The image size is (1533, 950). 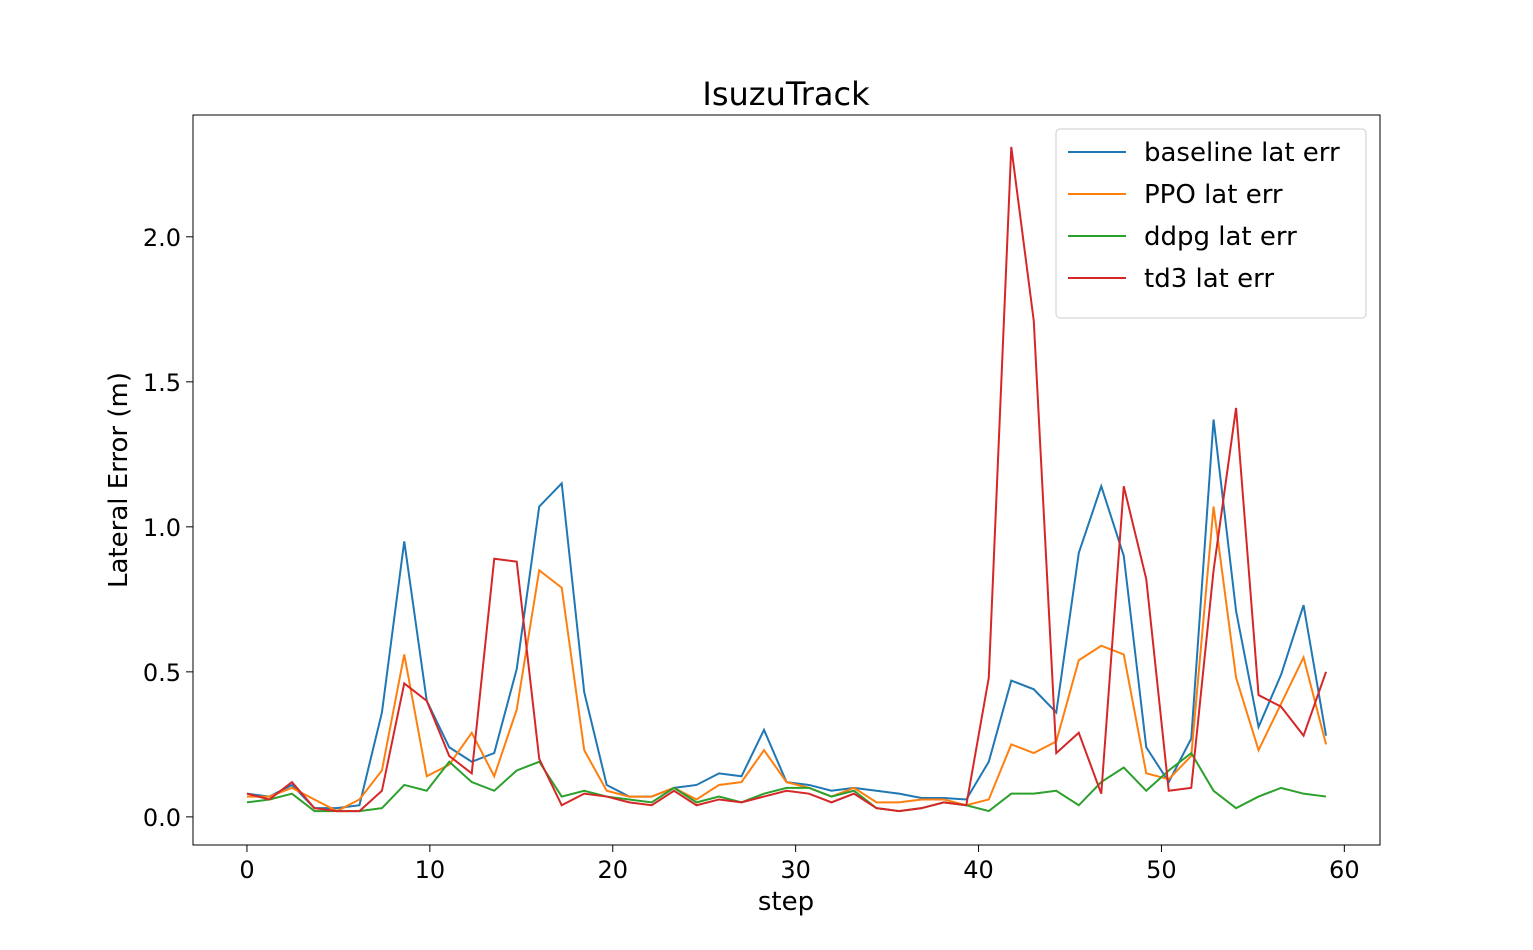 I want to click on legend-label: PPO lat err, so click(x=1213, y=195).